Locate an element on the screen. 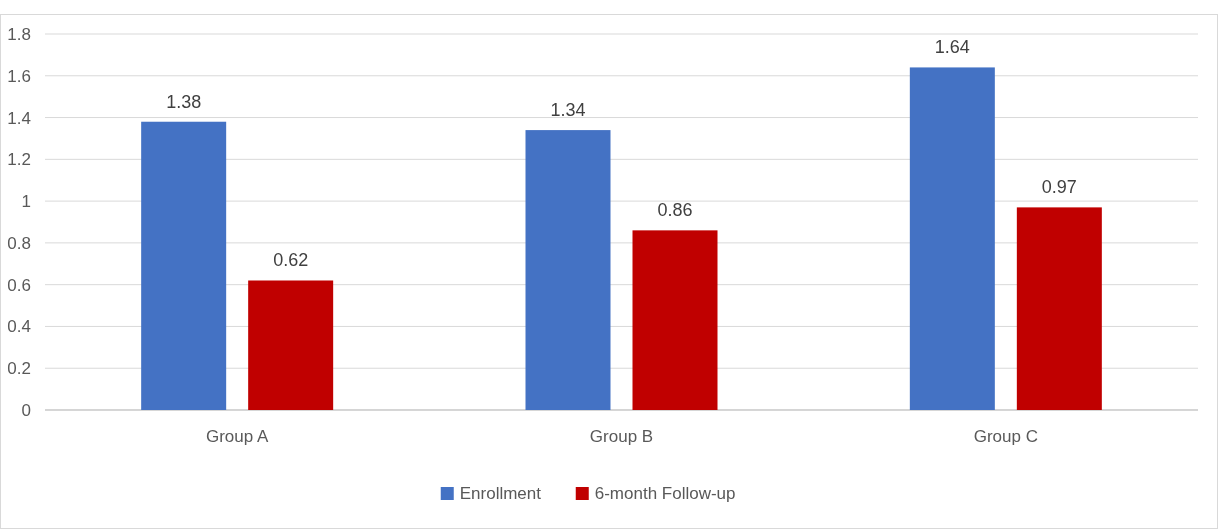  data-label: 0.86 is located at coordinates (675, 210).